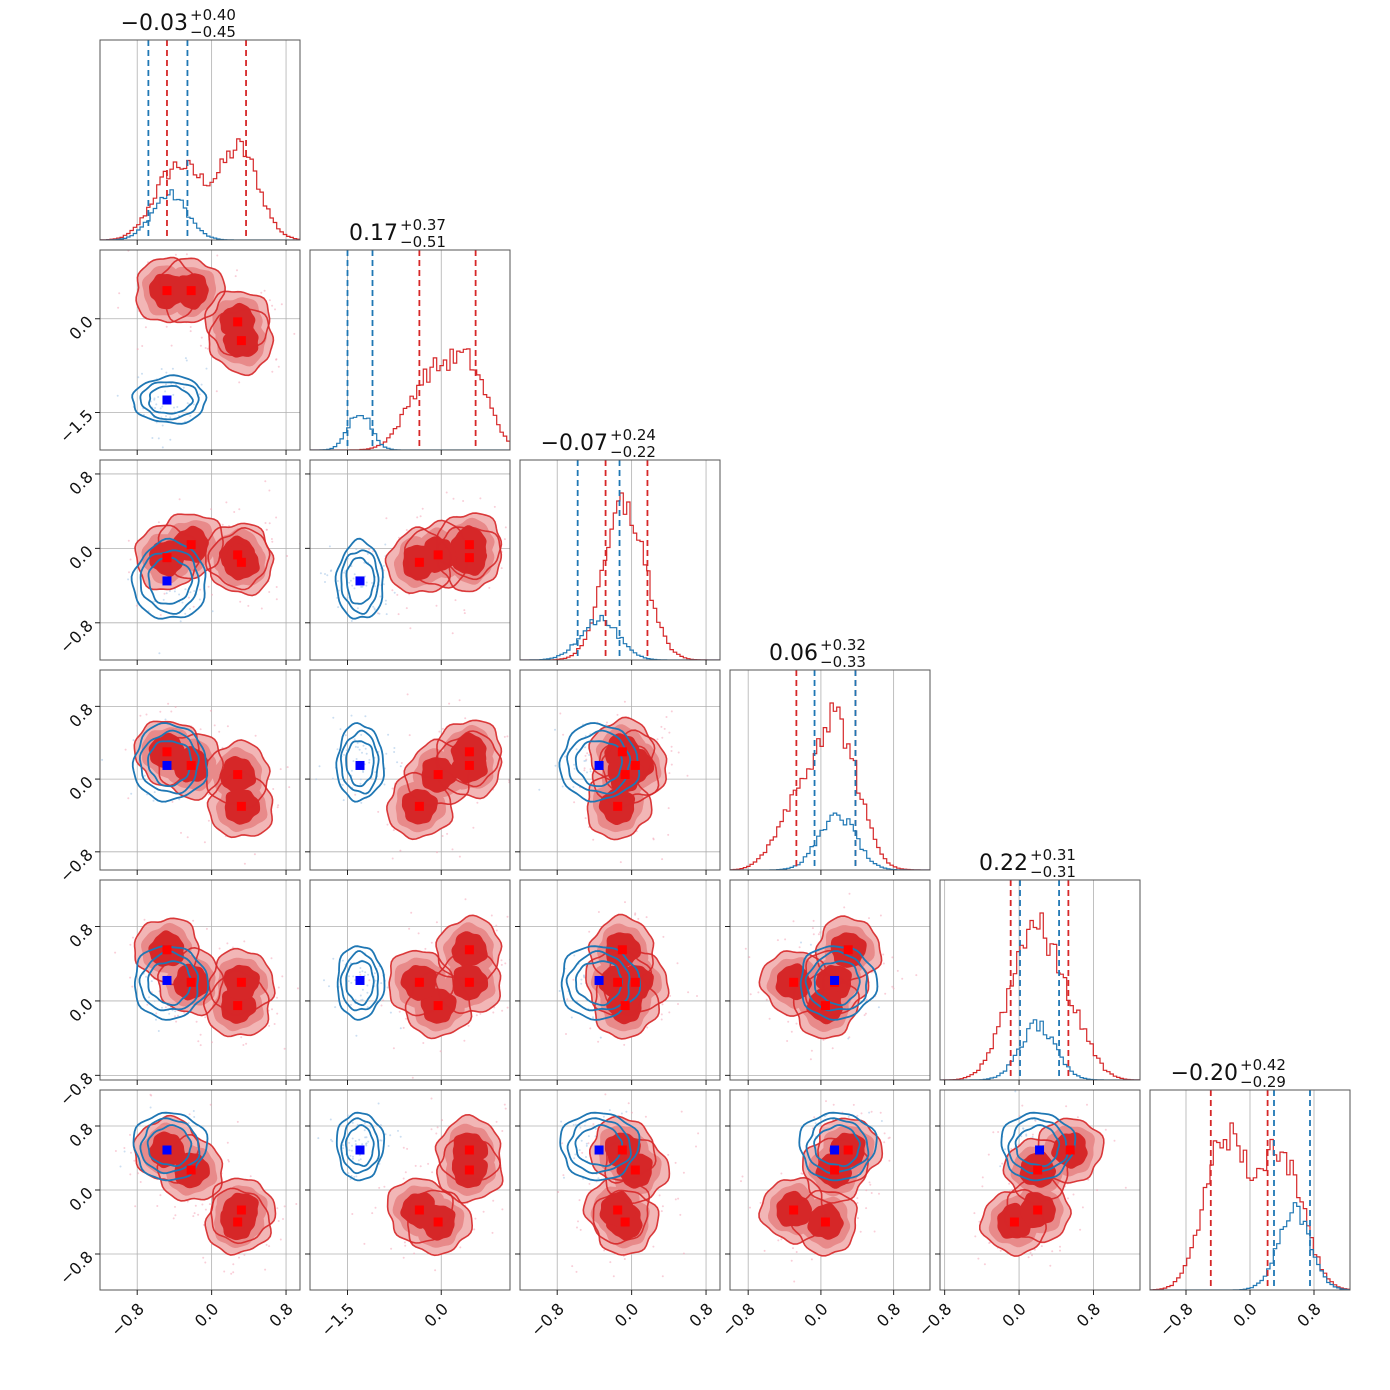  I want to click on hist-panel-5: −0.8 0.0 0.8, so click(1250, 1214).